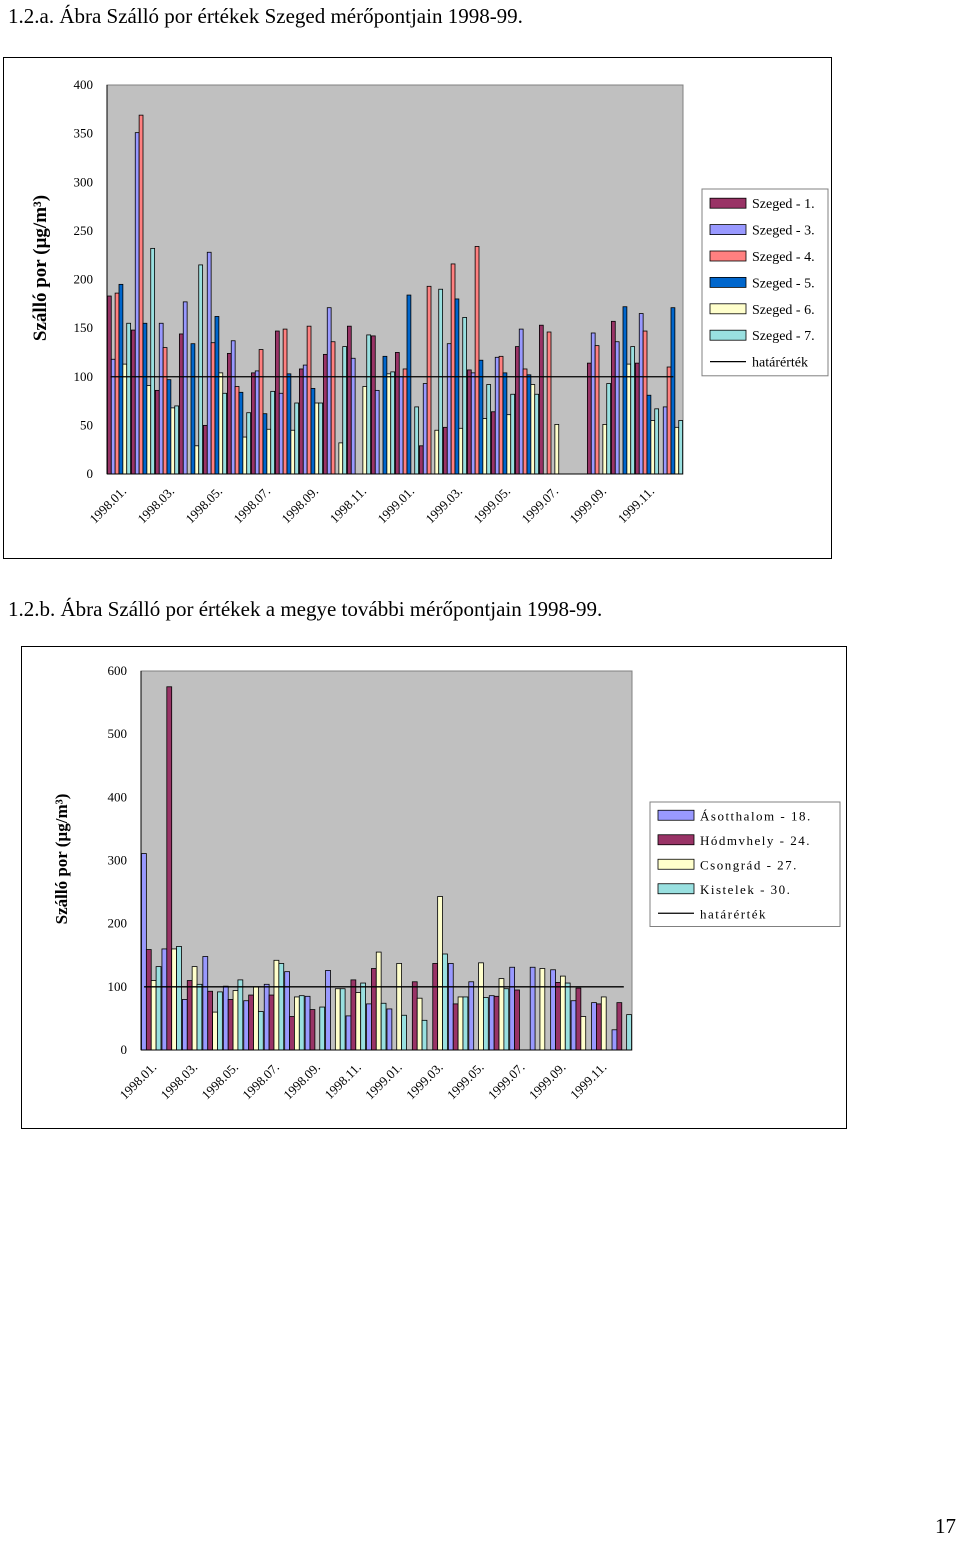 The image size is (960, 1541). I want to click on chart-a-legend-label: Szeged - 5., so click(783, 283).